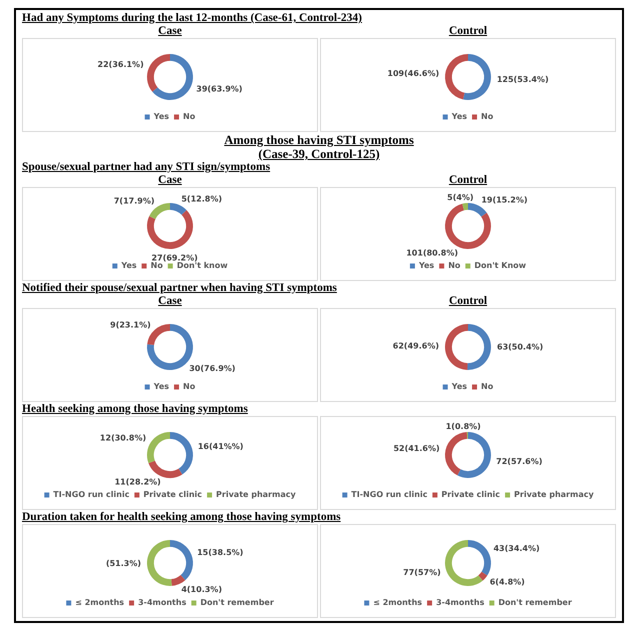 This screenshot has width=639, height=628. I want to click on data-label: 1(0.8%), so click(463, 427).